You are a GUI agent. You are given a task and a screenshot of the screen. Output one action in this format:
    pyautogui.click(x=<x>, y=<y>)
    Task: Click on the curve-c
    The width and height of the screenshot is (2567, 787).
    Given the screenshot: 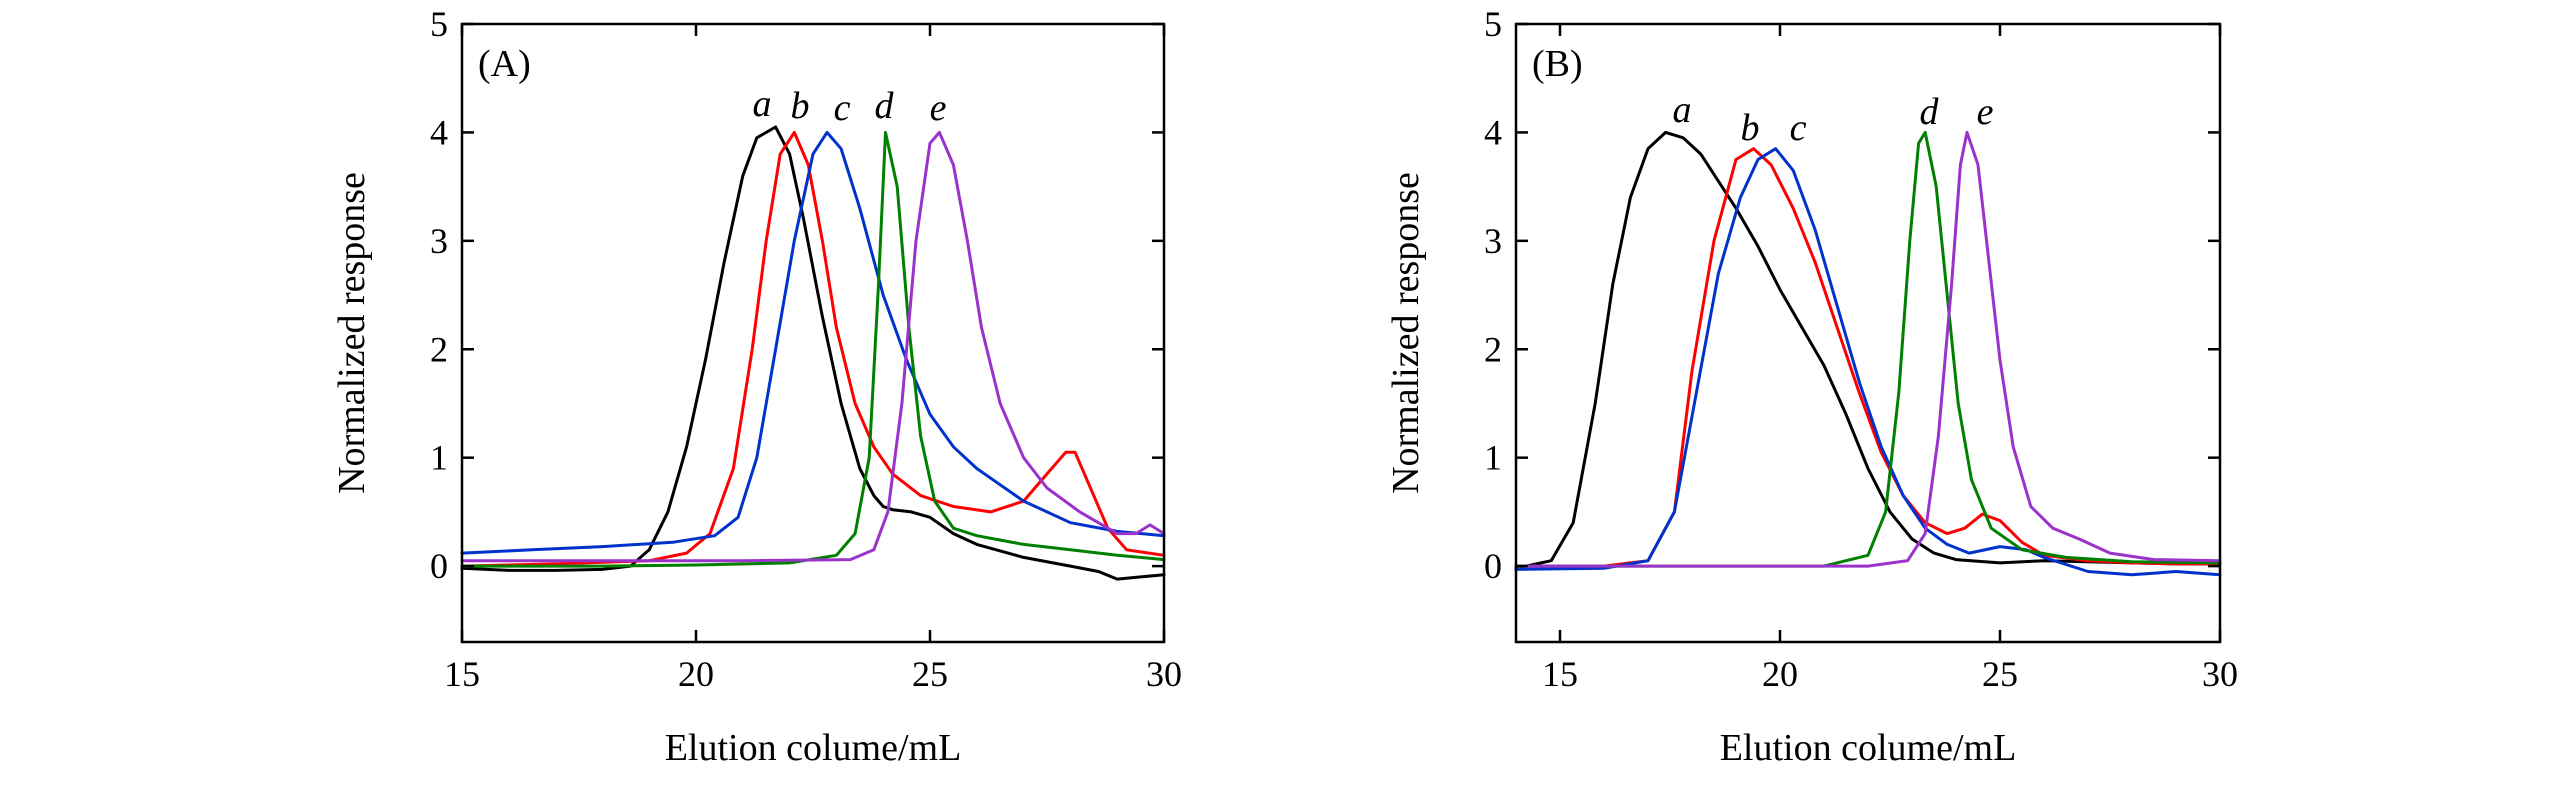 What is the action you would take?
    pyautogui.click(x=813, y=342)
    